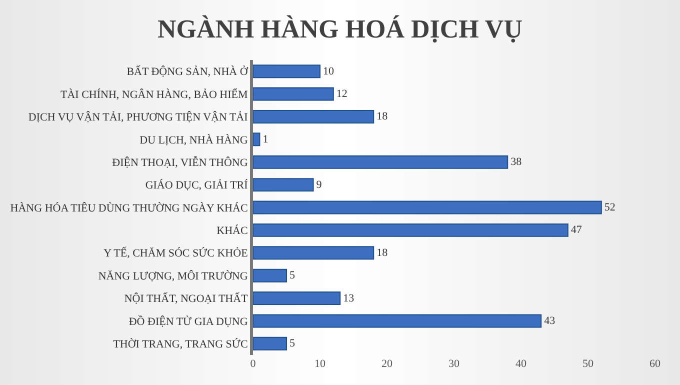 The image size is (680, 385). Describe the element at coordinates (319, 184) in the screenshot. I see `data-label: 9` at that location.